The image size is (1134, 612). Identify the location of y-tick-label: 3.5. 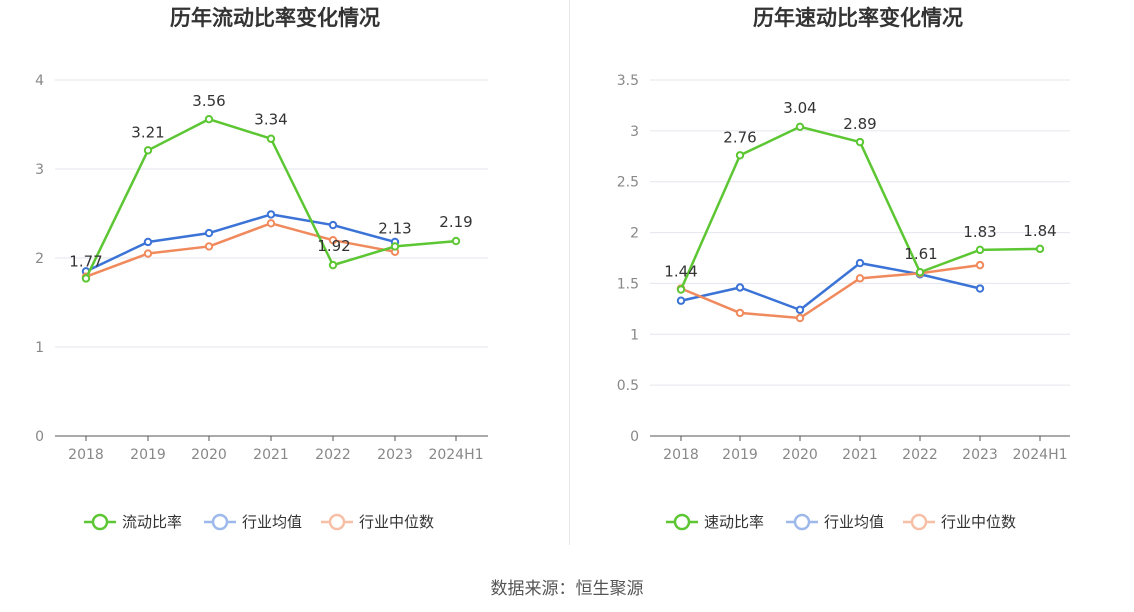
(628, 81).